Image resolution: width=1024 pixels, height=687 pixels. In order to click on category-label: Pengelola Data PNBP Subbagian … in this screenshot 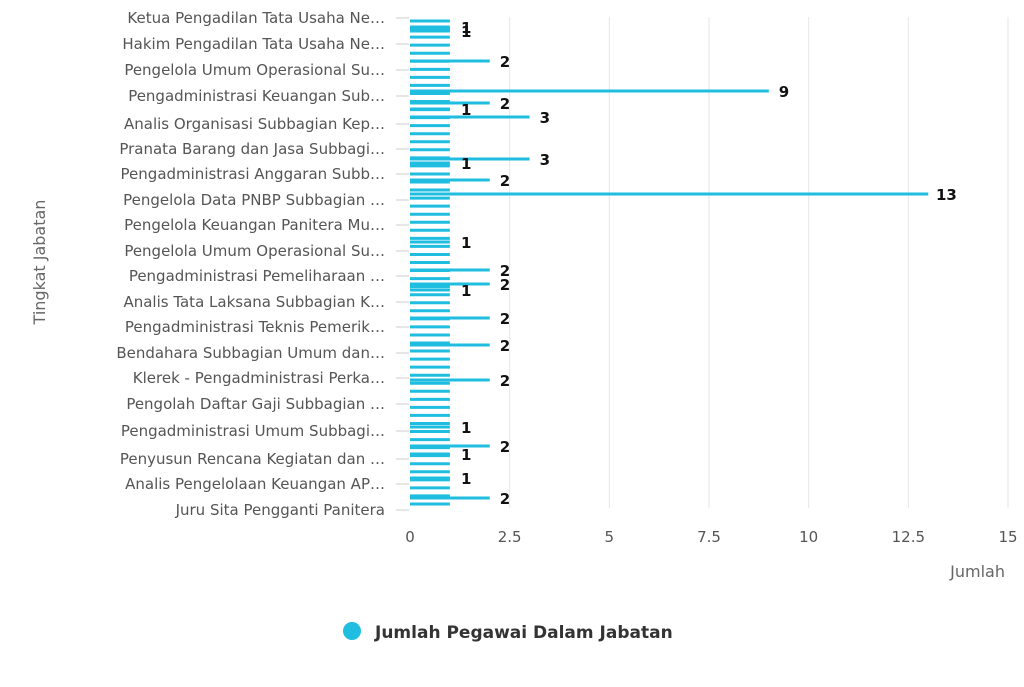, I will do `click(254, 200)`.